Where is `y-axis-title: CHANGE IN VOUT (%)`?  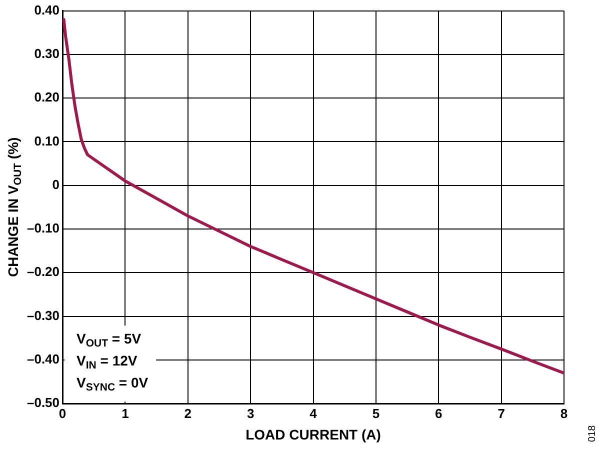
y-axis-title: CHANGE IN VOUT (%) is located at coordinates (14, 207).